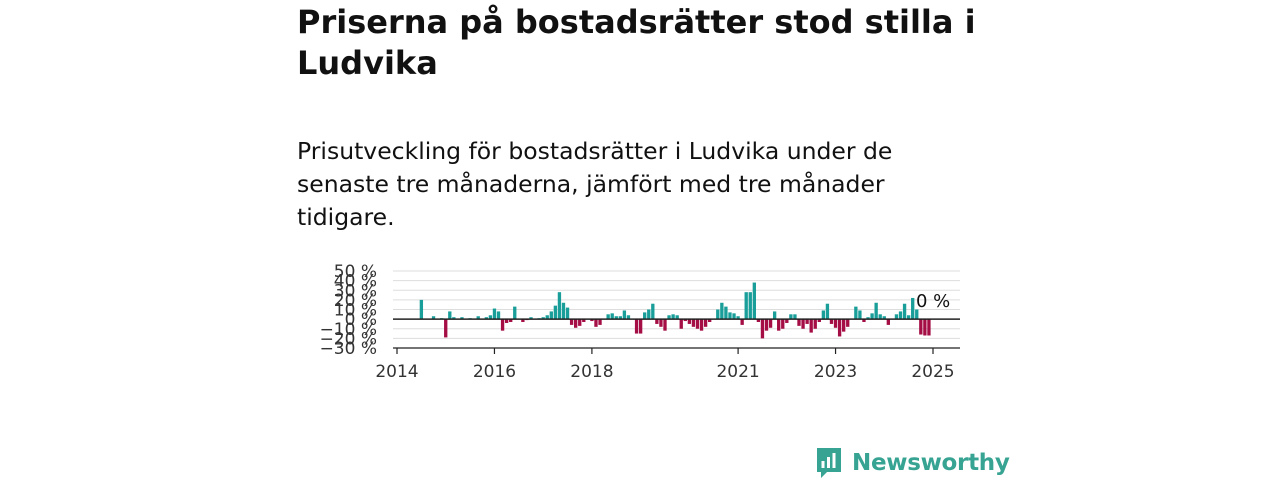 Image resolution: width=1280 pixels, height=480 pixels. What do you see at coordinates (829, 463) in the screenshot?
I see `newsworthy-logo-icon` at bounding box center [829, 463].